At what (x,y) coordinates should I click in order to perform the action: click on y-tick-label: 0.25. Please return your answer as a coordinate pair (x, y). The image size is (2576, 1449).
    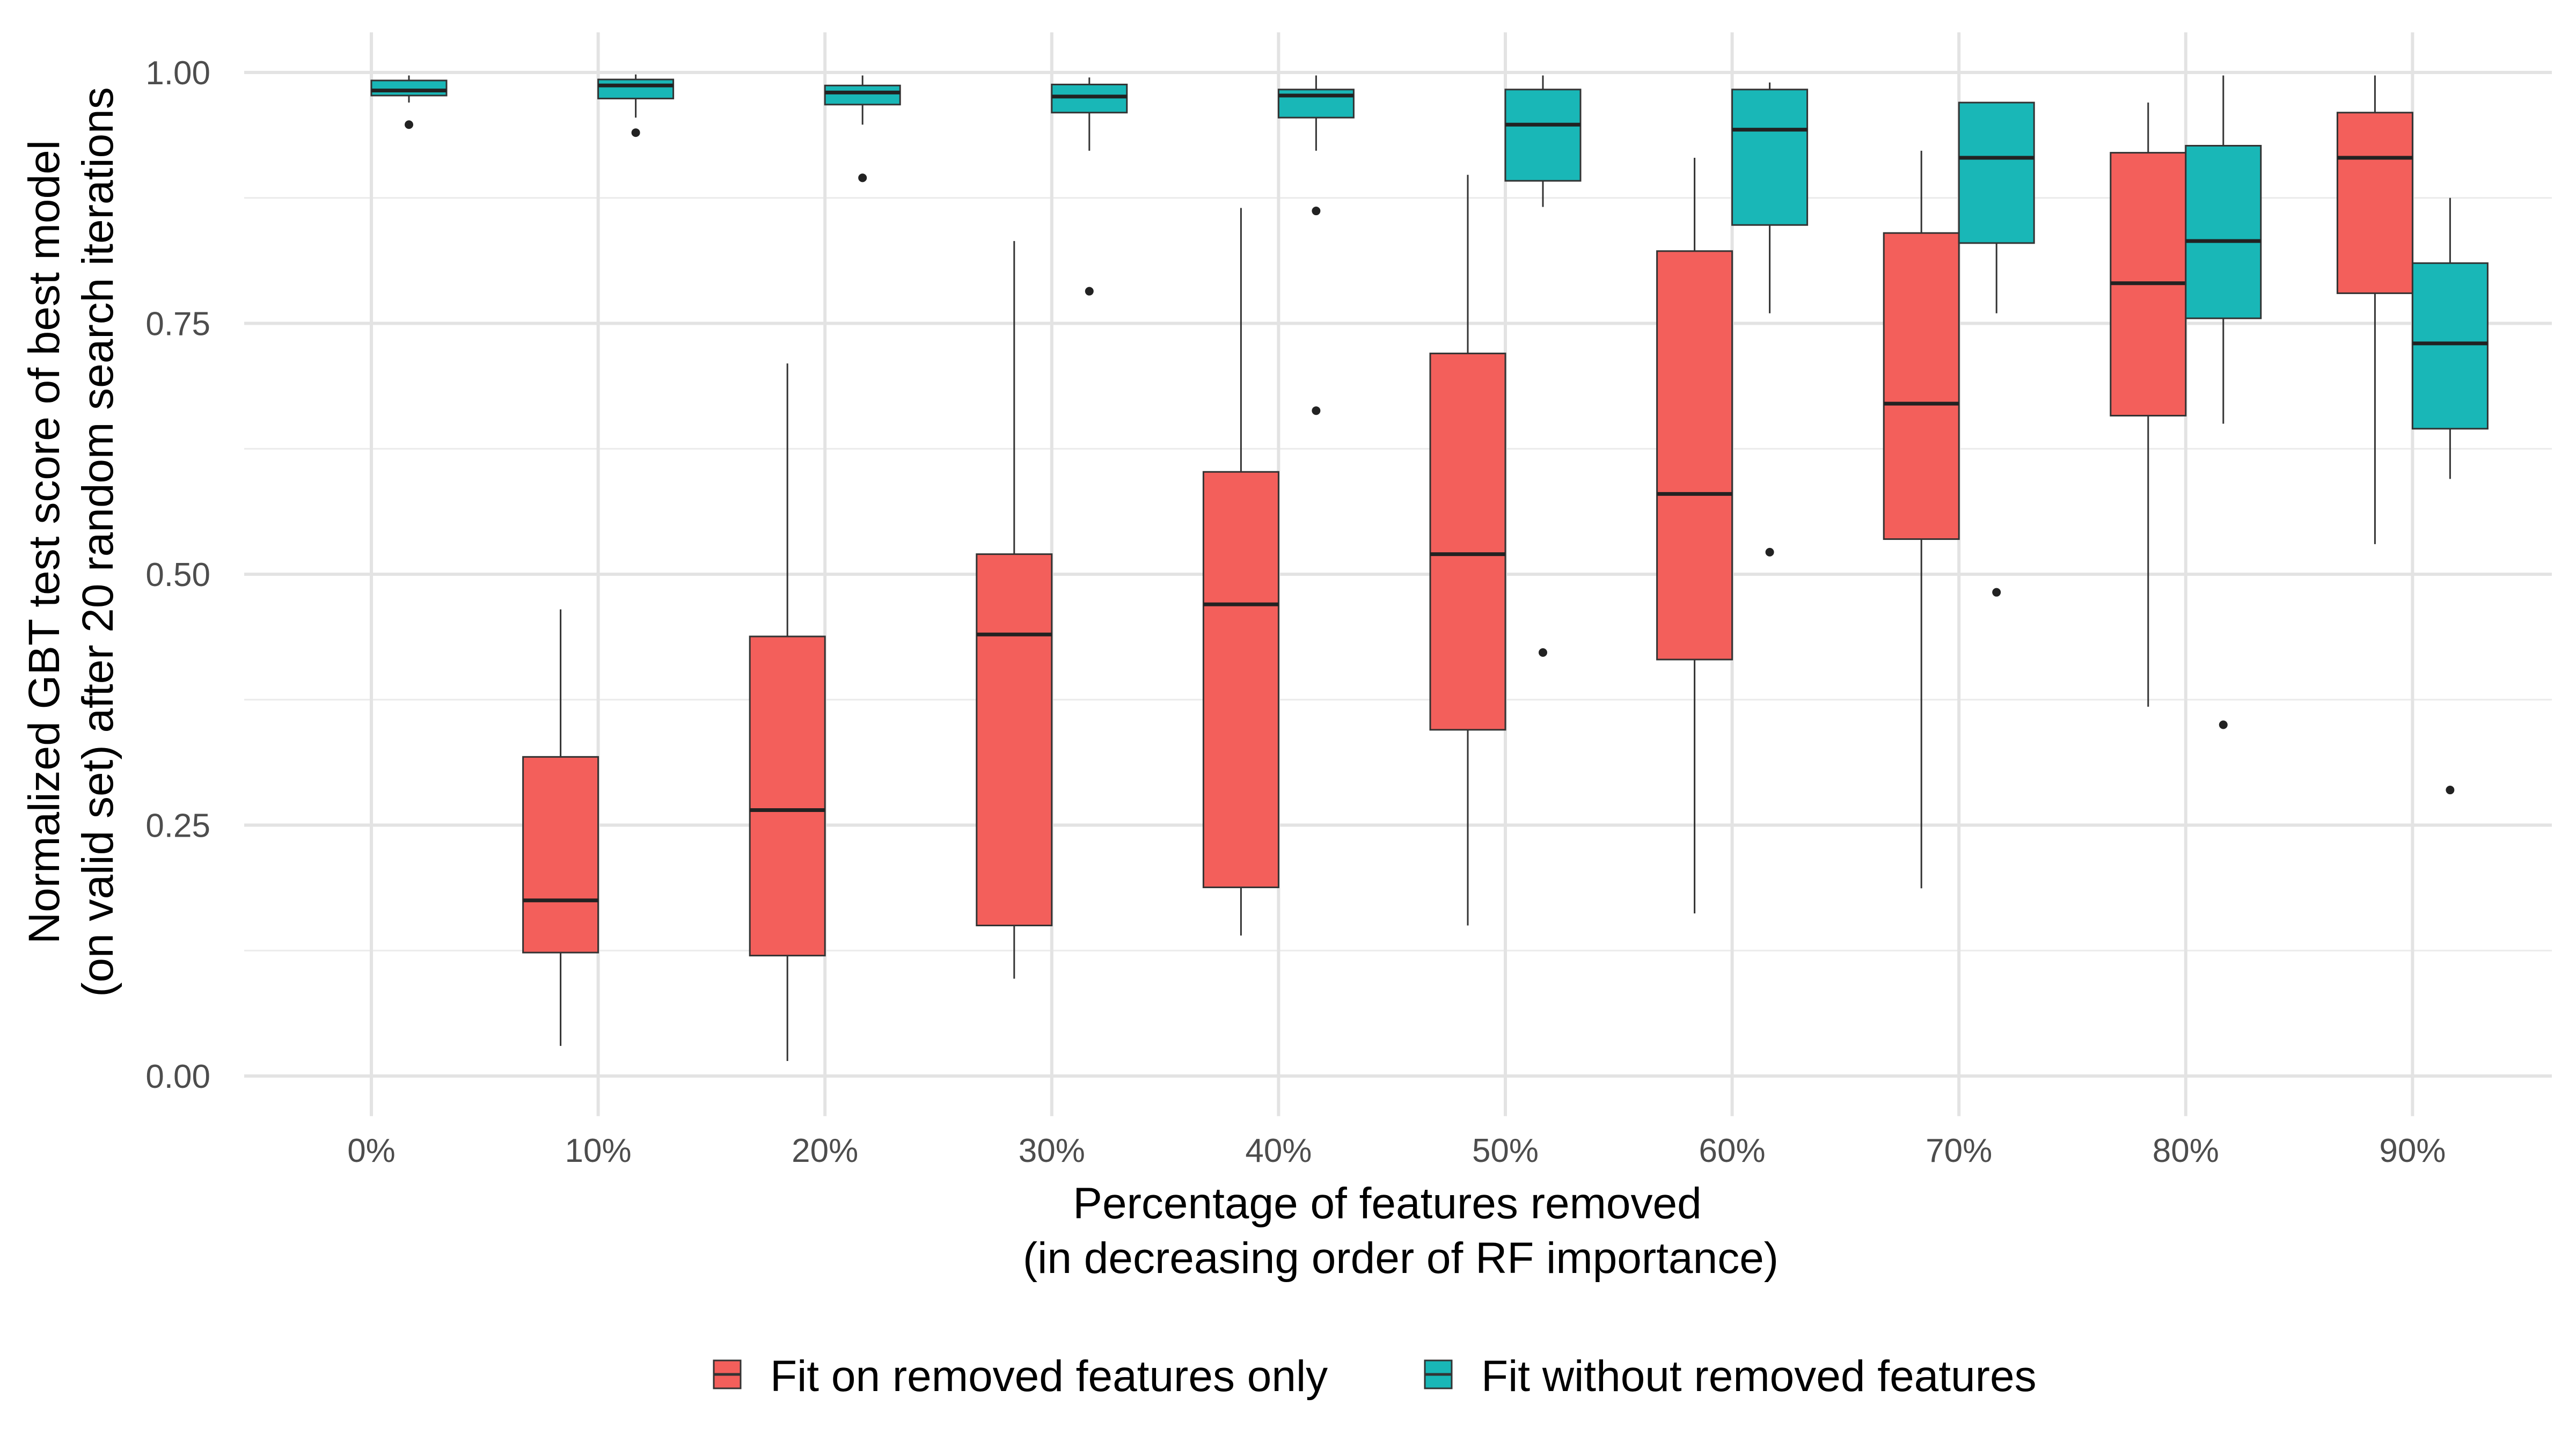
    Looking at the image, I should click on (177, 826).